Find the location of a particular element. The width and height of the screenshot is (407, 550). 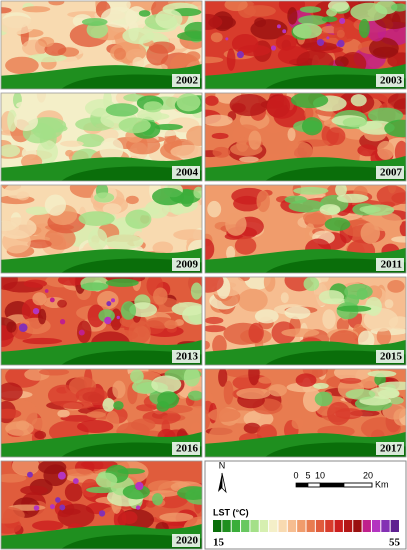

legend-title: LST (°C) is located at coordinates (231, 512).